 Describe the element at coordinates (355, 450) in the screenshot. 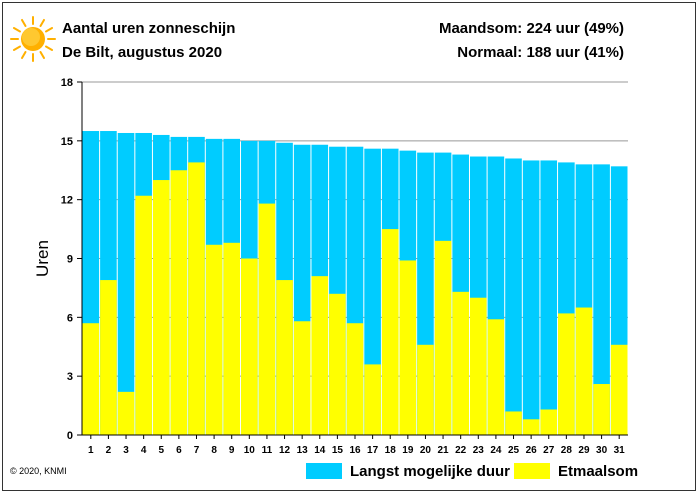

I see `x-tick-label: 16` at that location.